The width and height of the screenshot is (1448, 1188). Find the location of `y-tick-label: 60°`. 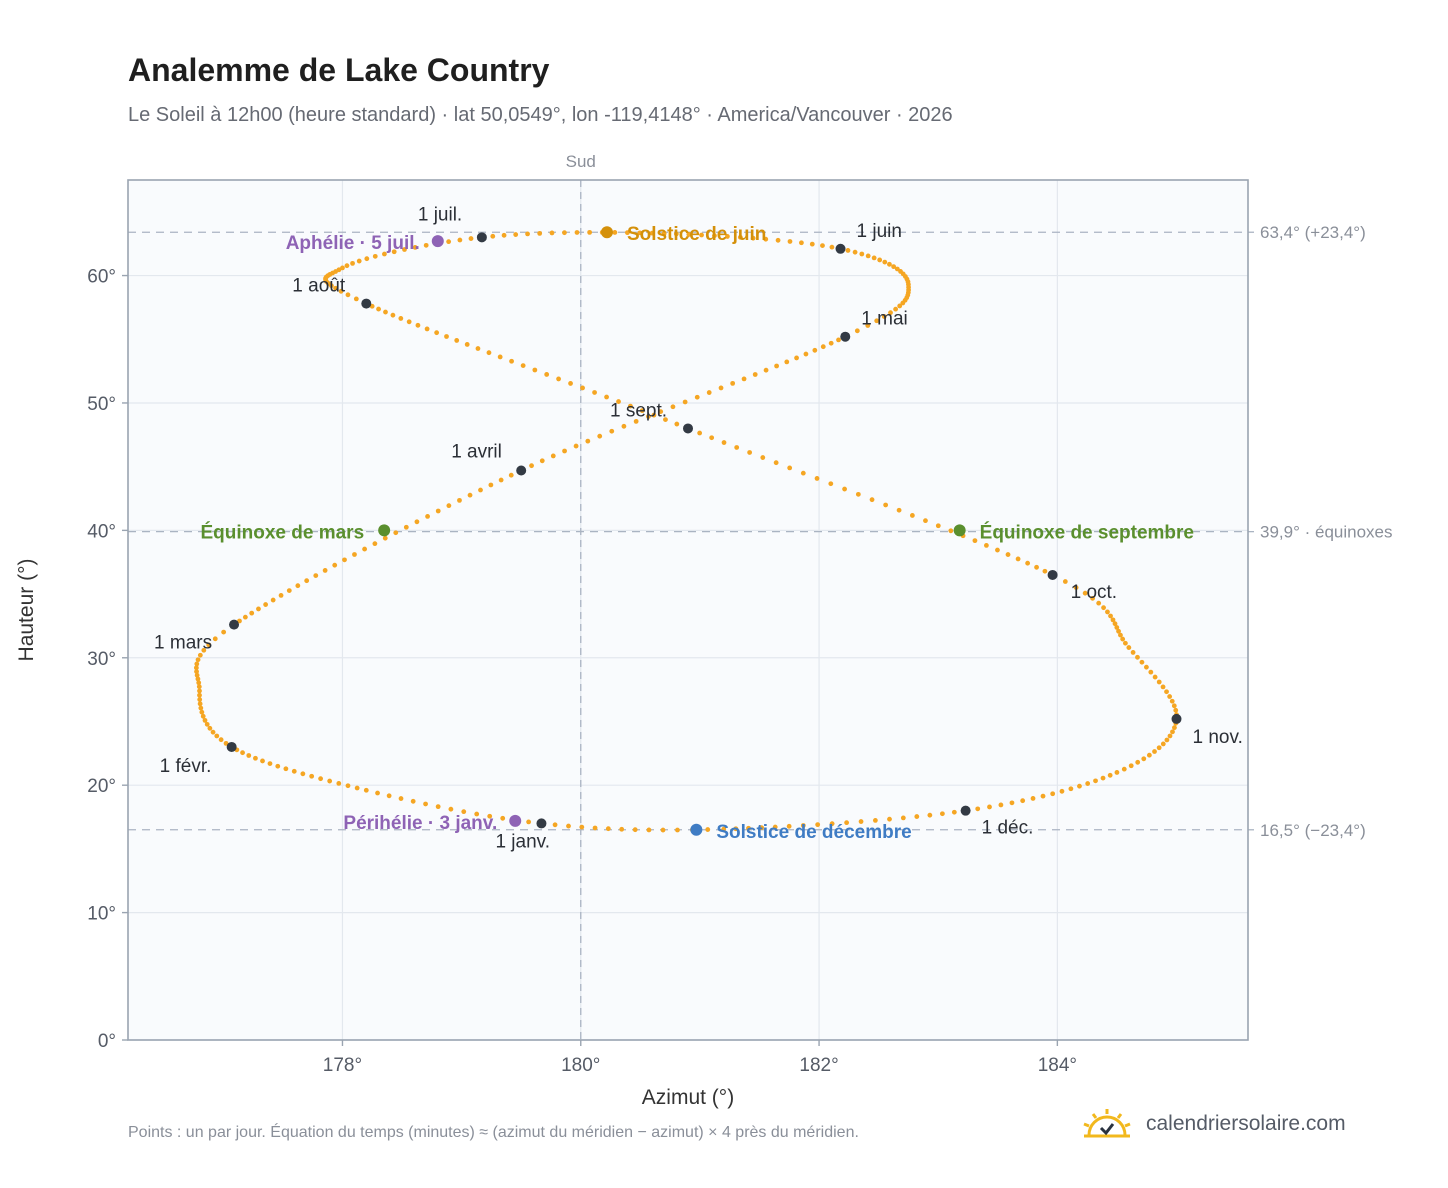

y-tick-label: 60° is located at coordinates (101, 277).